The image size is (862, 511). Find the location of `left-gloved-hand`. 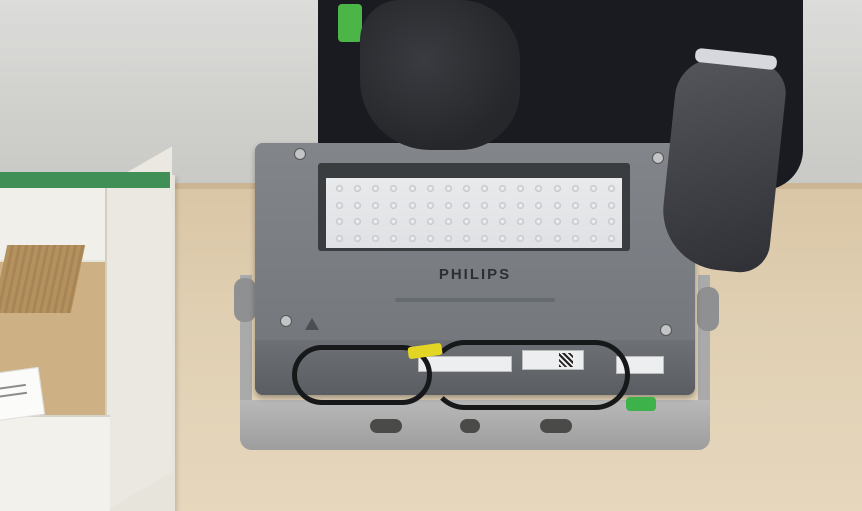

left-gloved-hand is located at coordinates (440, 75).